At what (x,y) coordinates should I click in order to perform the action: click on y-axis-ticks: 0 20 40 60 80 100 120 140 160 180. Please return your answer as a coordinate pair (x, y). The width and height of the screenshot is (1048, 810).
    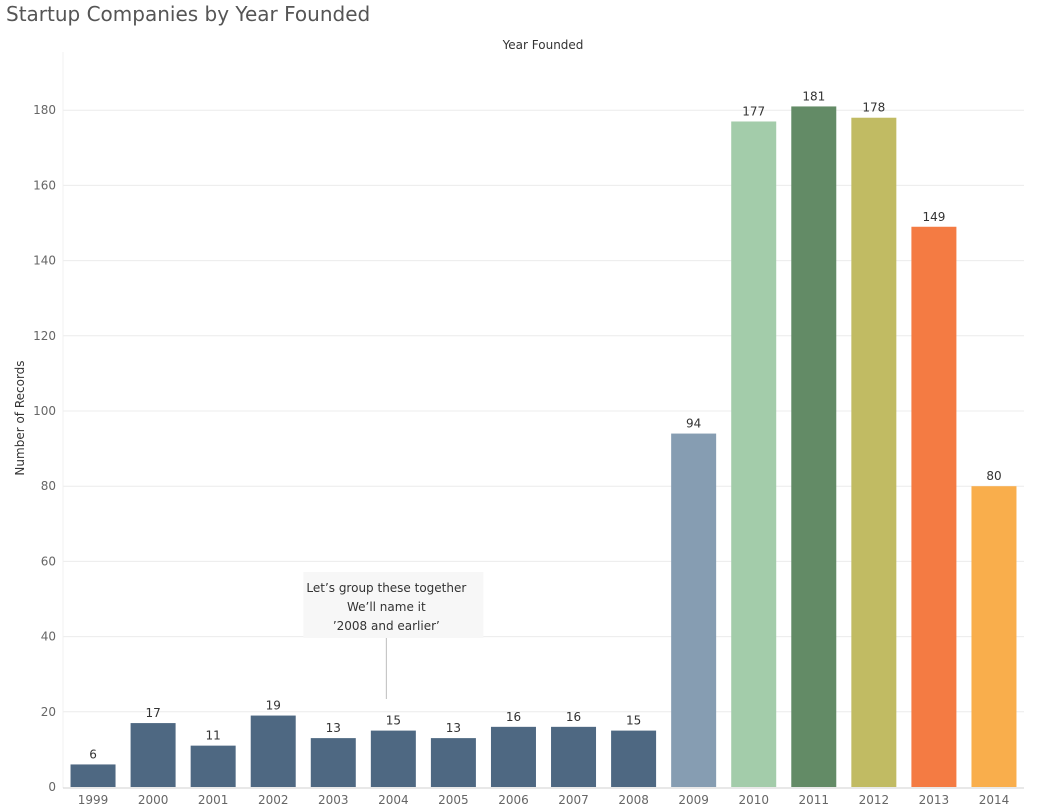
    Looking at the image, I should click on (44, 448).